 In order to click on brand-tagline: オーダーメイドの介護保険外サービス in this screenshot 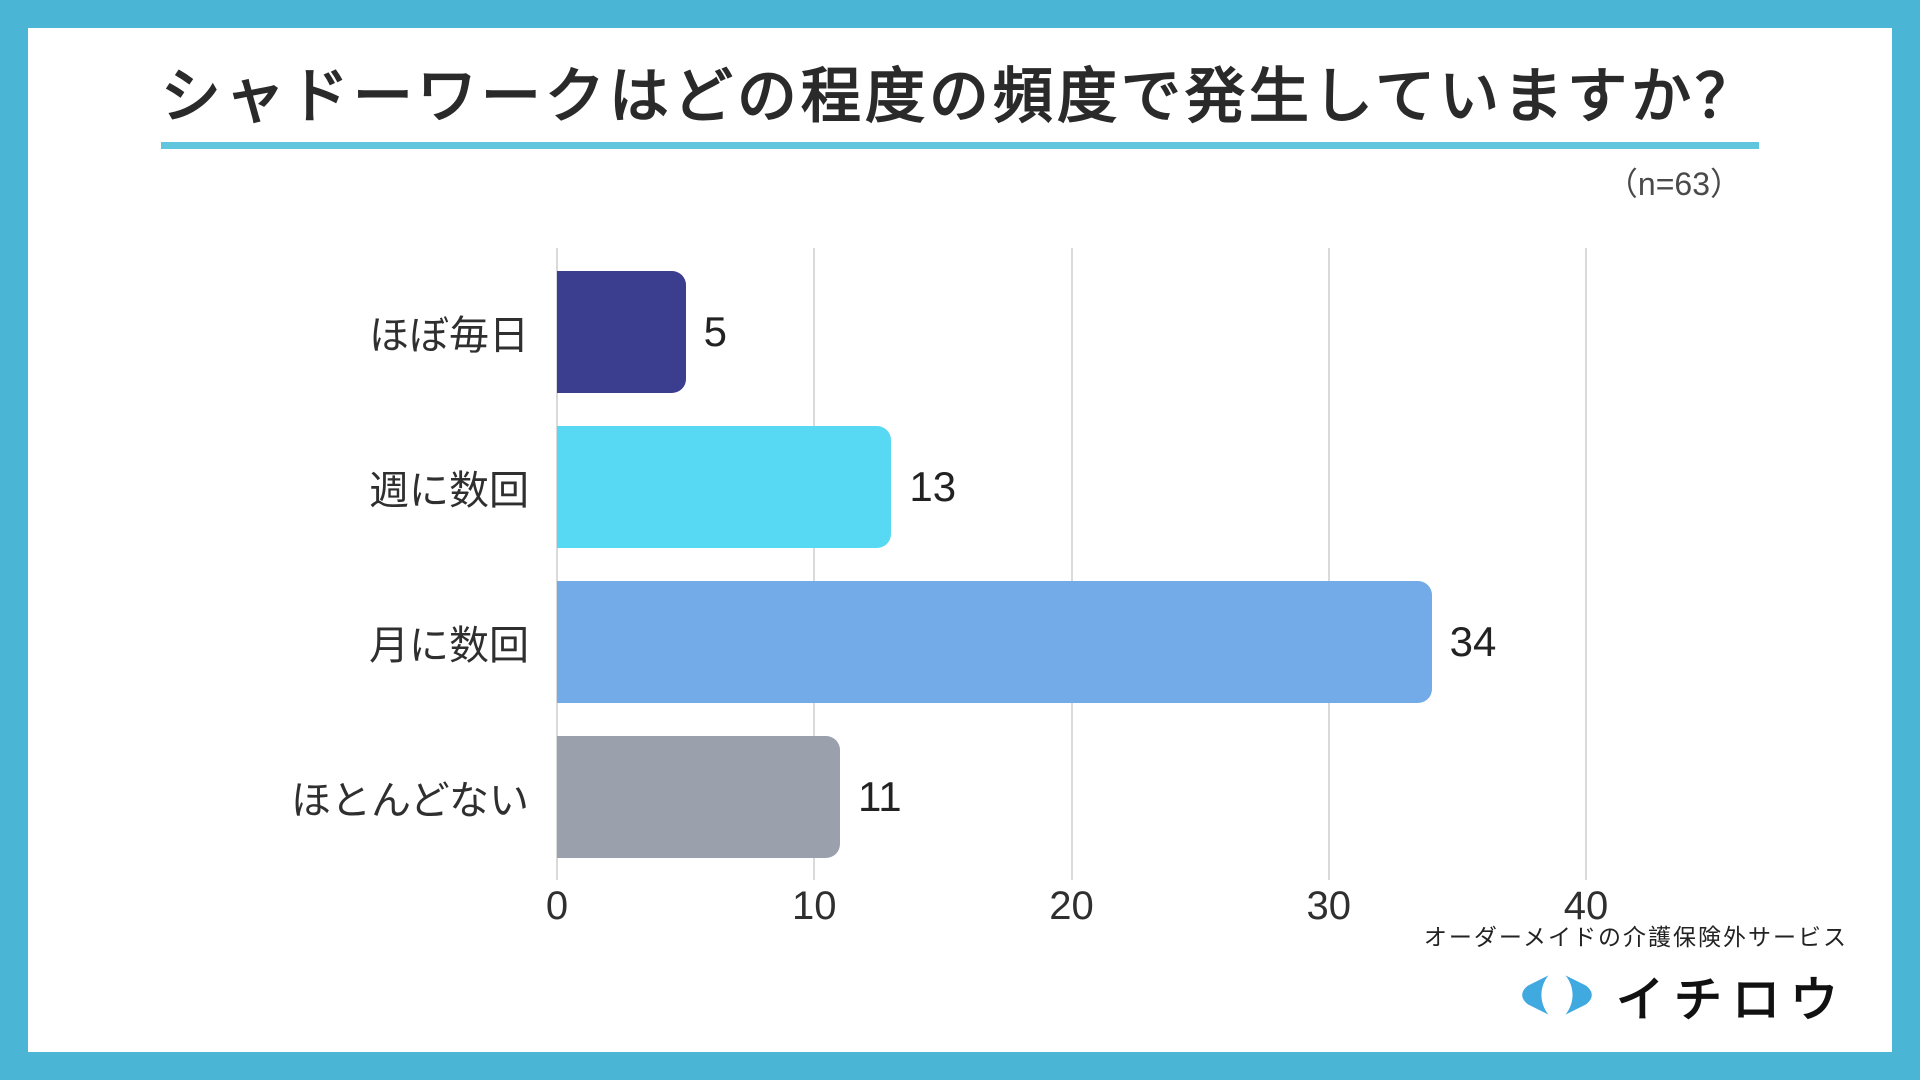, I will do `click(1635, 937)`.